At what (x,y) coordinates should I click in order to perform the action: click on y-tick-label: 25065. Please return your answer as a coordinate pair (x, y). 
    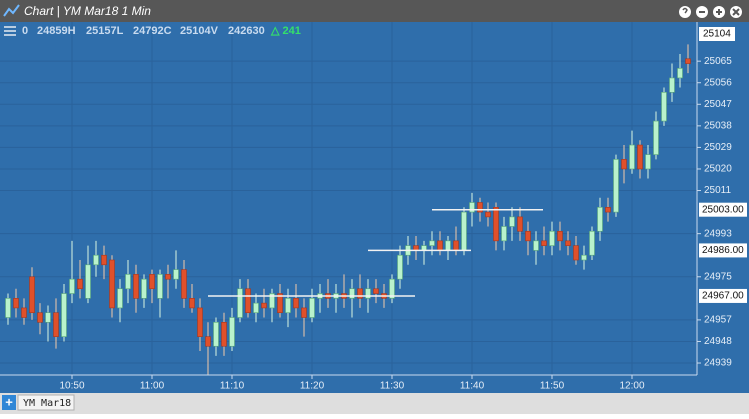
    Looking at the image, I should click on (718, 61).